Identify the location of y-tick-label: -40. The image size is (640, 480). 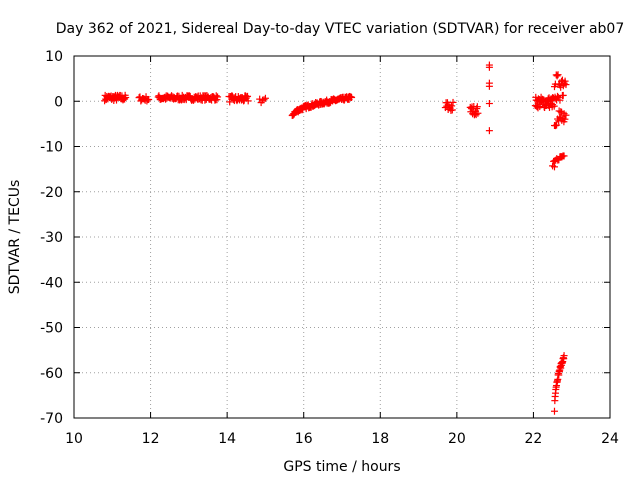
(51, 283).